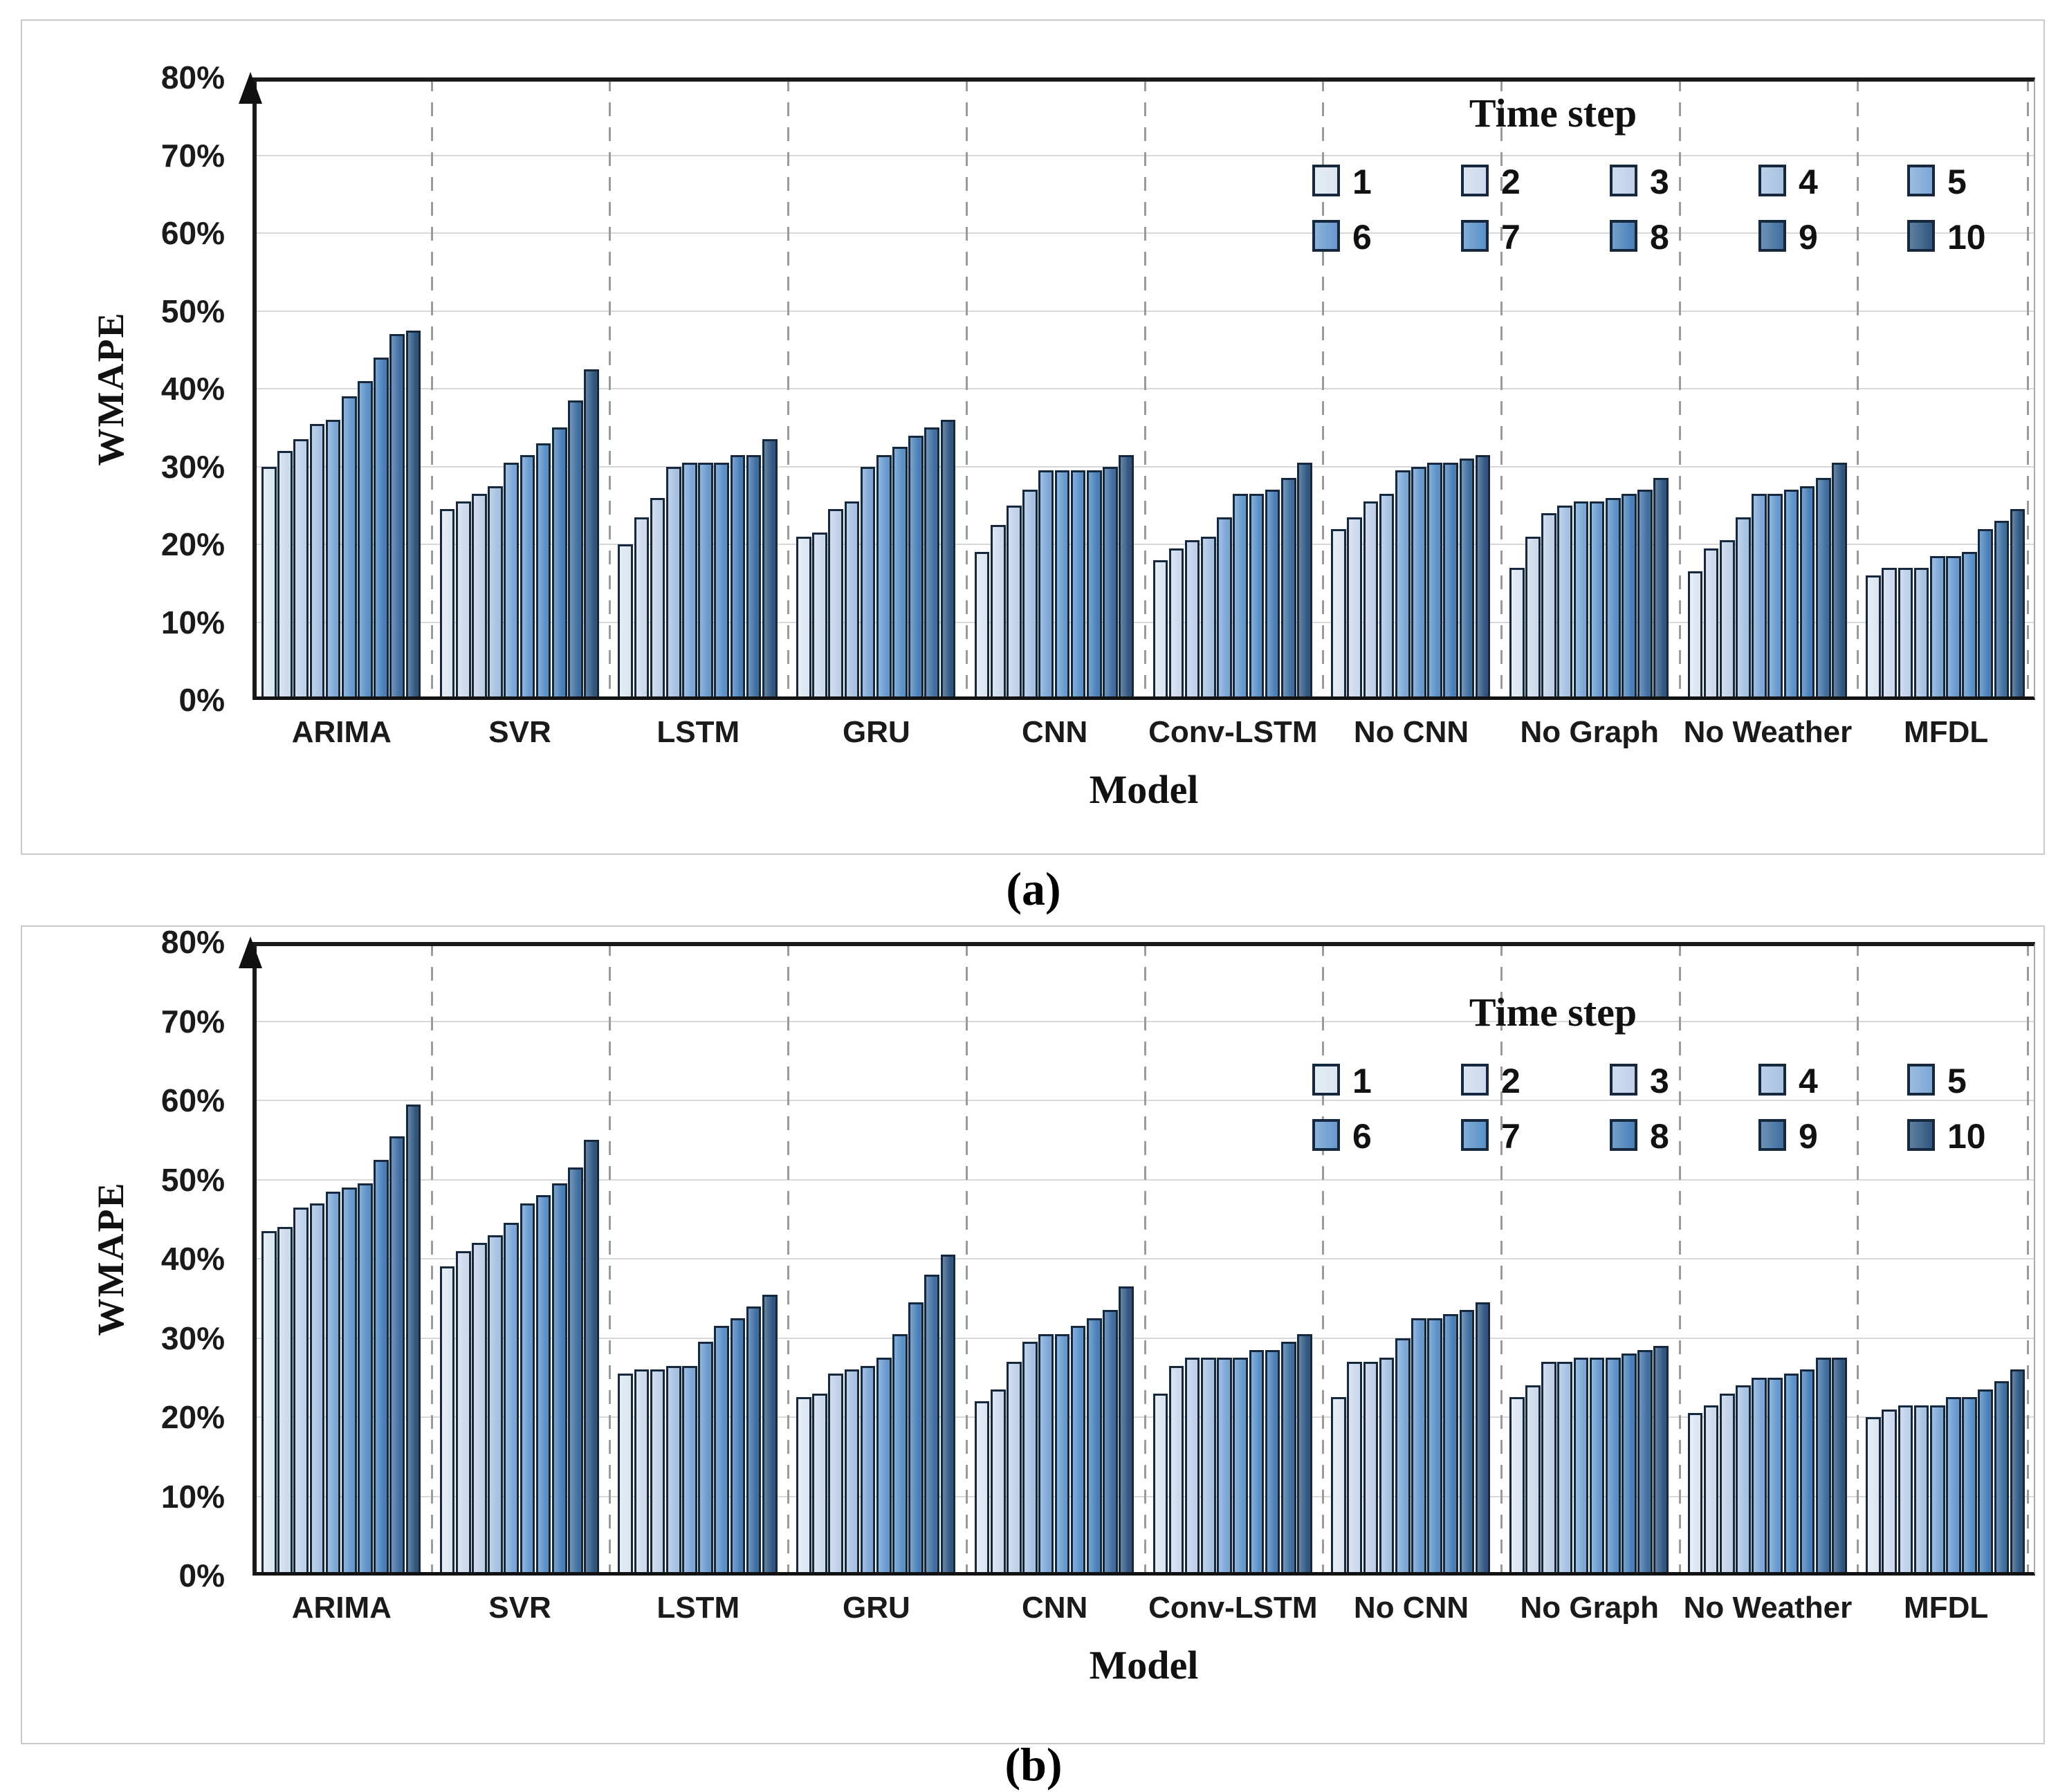 This screenshot has height=1792, width=2067. Describe the element at coordinates (1661, 1460) in the screenshot. I see `bar-No Graph-step-10` at that location.